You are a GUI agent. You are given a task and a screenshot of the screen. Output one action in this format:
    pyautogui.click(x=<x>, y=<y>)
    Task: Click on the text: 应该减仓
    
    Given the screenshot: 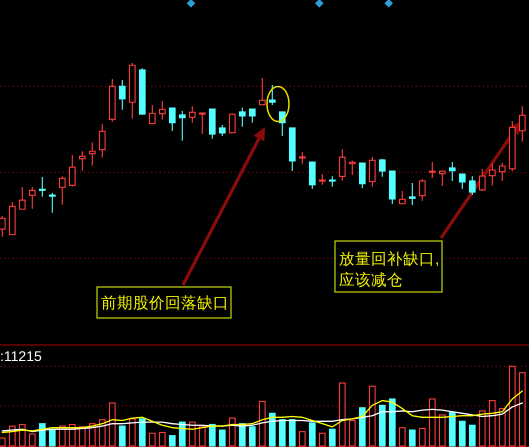 What is the action you would take?
    pyautogui.click(x=371, y=280)
    